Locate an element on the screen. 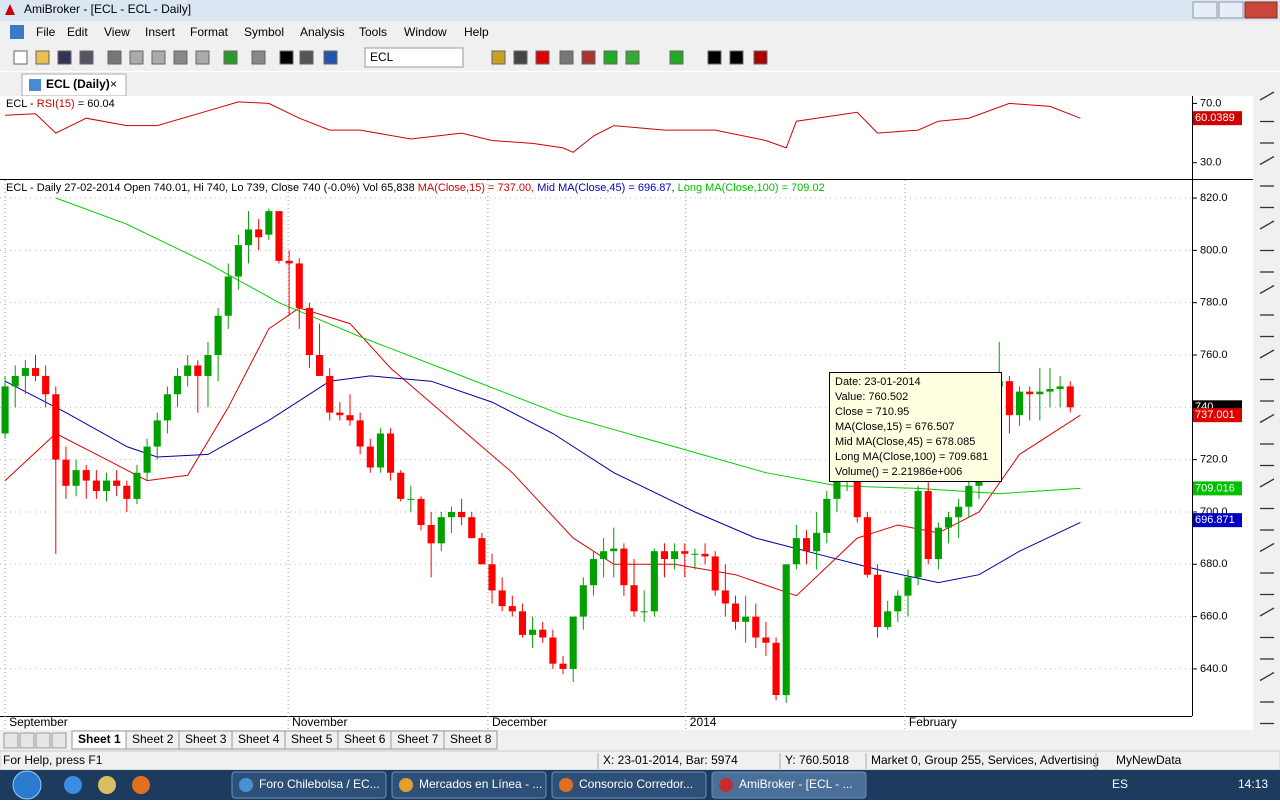  menu-item: Window is located at coordinates (425, 32).